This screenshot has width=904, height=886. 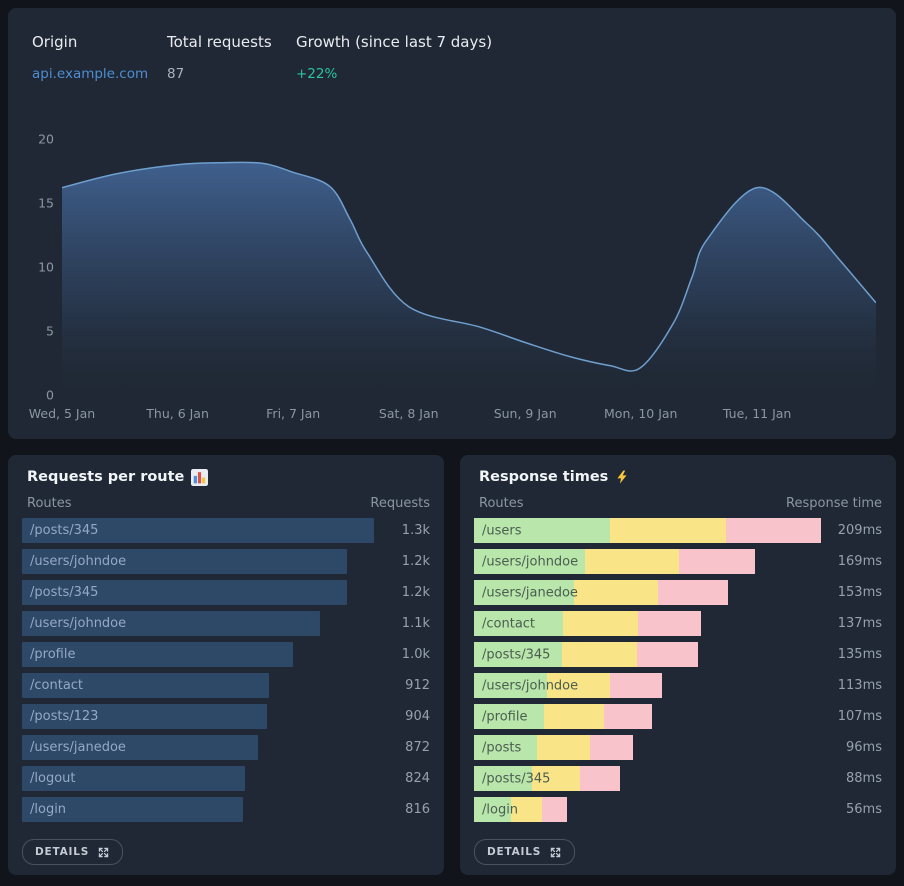 I want to click on x-tick-label: Wed, 5 Jan, so click(x=62, y=413).